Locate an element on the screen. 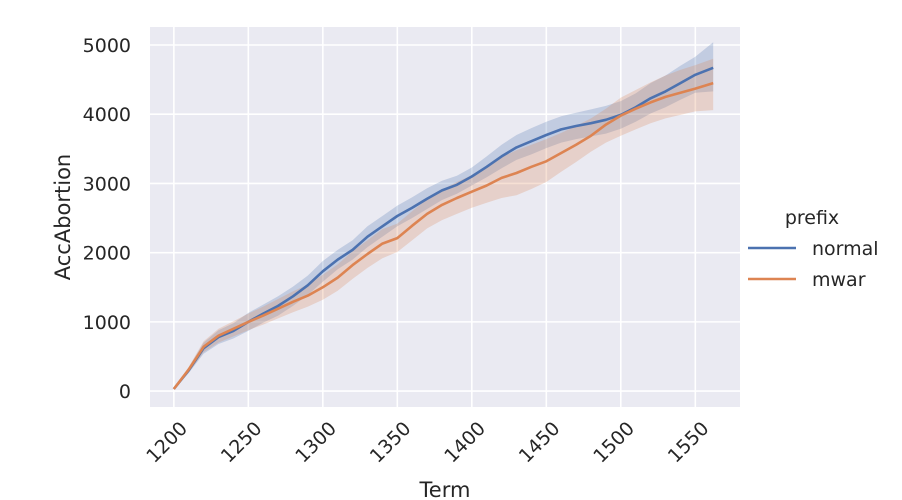 The width and height of the screenshot is (902, 500). x-tick-label: 1300 is located at coordinates (316, 443).